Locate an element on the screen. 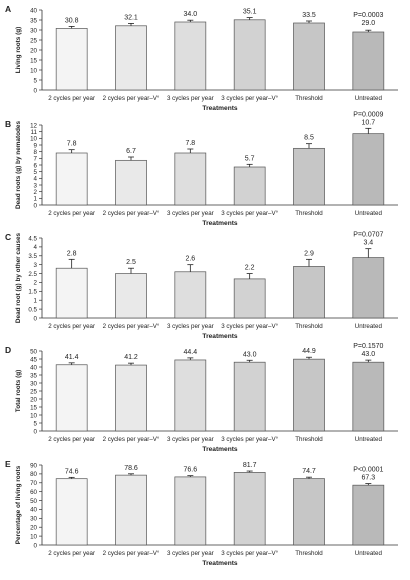 This screenshot has width=410, height=580. y-tick-label: 4 is located at coordinates (36, 179).